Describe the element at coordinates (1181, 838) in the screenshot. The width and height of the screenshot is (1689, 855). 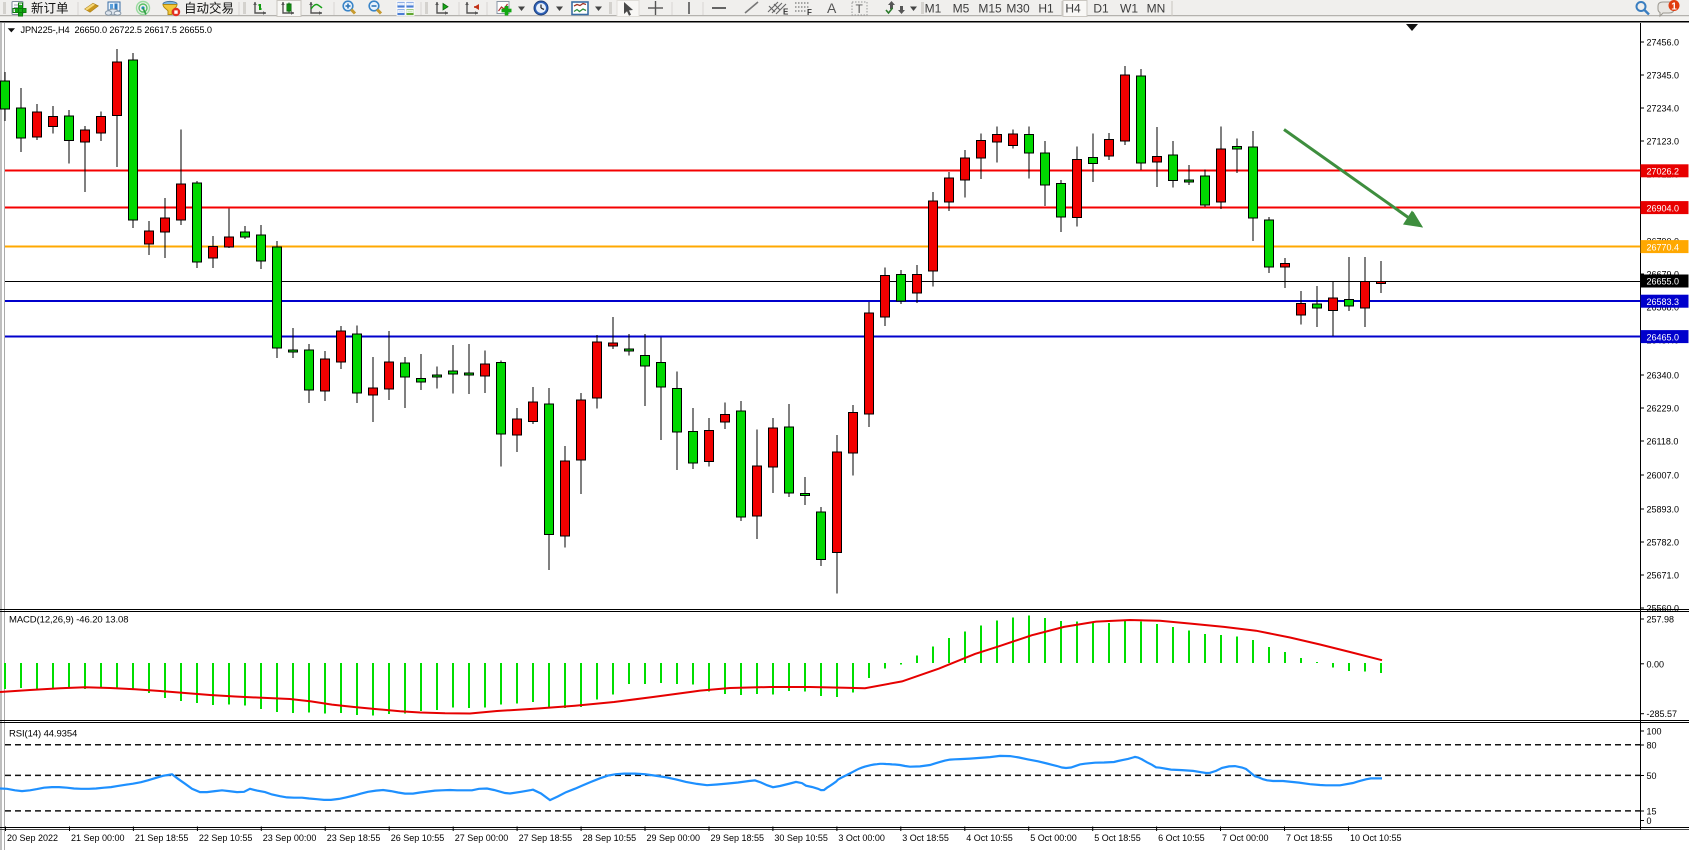
I see `svg-text: 6 Oct 10:55` at that location.